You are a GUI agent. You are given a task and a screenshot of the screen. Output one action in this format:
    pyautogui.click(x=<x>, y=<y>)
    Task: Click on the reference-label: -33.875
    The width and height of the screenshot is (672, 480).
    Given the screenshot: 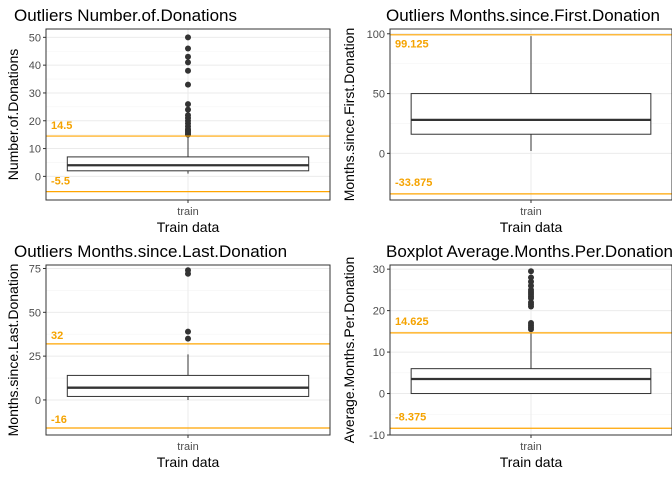 What is the action you would take?
    pyautogui.click(x=413, y=183)
    